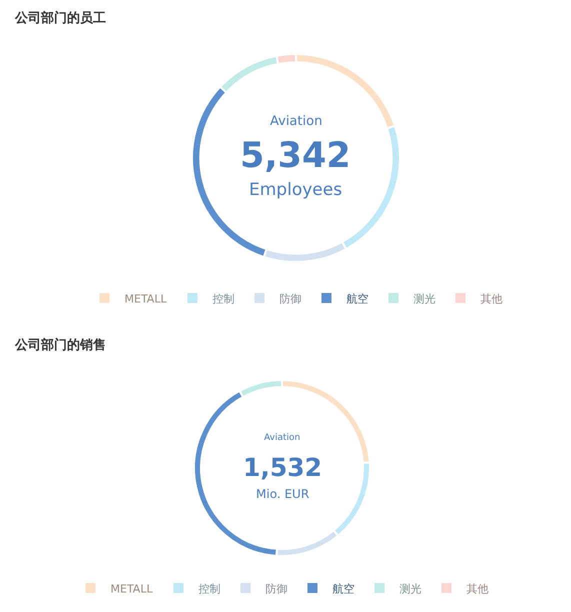  I want to click on text: 5,342, so click(295, 156).